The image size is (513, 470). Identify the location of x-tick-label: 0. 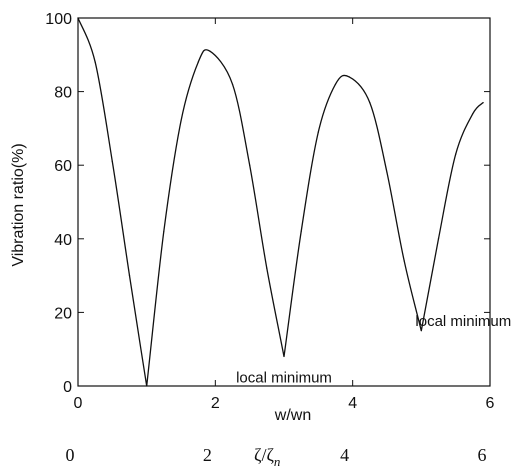
(78, 403).